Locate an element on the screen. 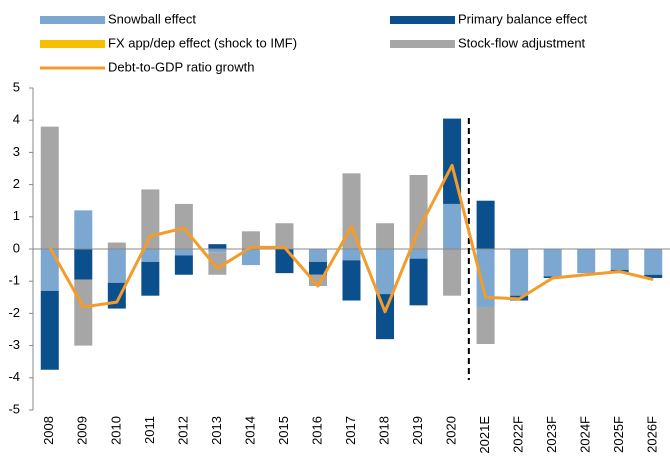 This screenshot has width=670, height=461. legend-label: Primary balance effect is located at coordinates (522, 18).